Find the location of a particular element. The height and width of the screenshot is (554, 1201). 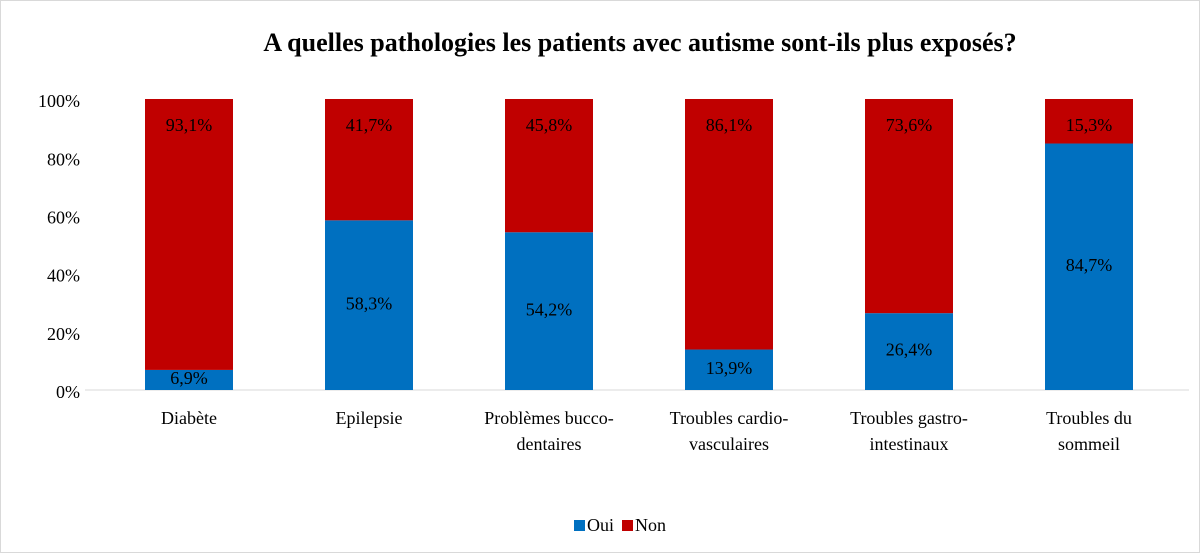

data-label: 84,7% is located at coordinates (1089, 265).